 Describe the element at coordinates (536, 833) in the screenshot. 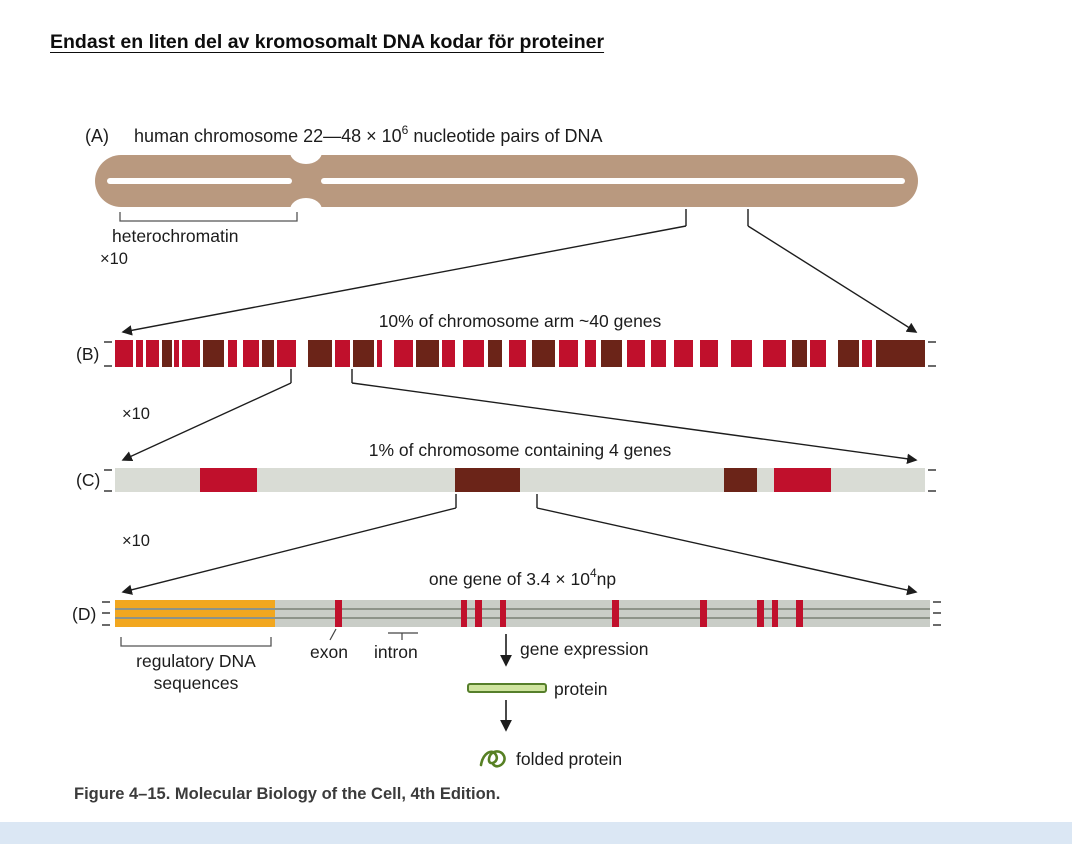

I see `slide-footer-strip` at that location.